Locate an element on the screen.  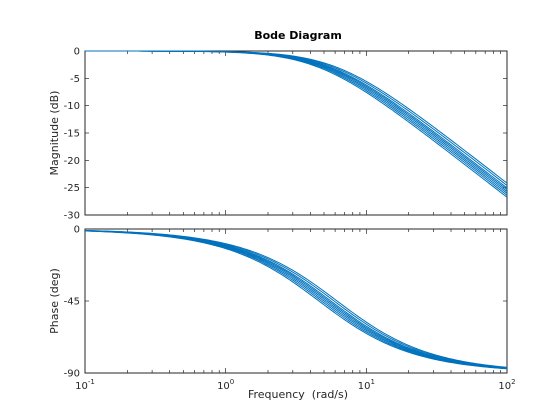
x-tick-label: 10⁰ is located at coordinates (225, 385).